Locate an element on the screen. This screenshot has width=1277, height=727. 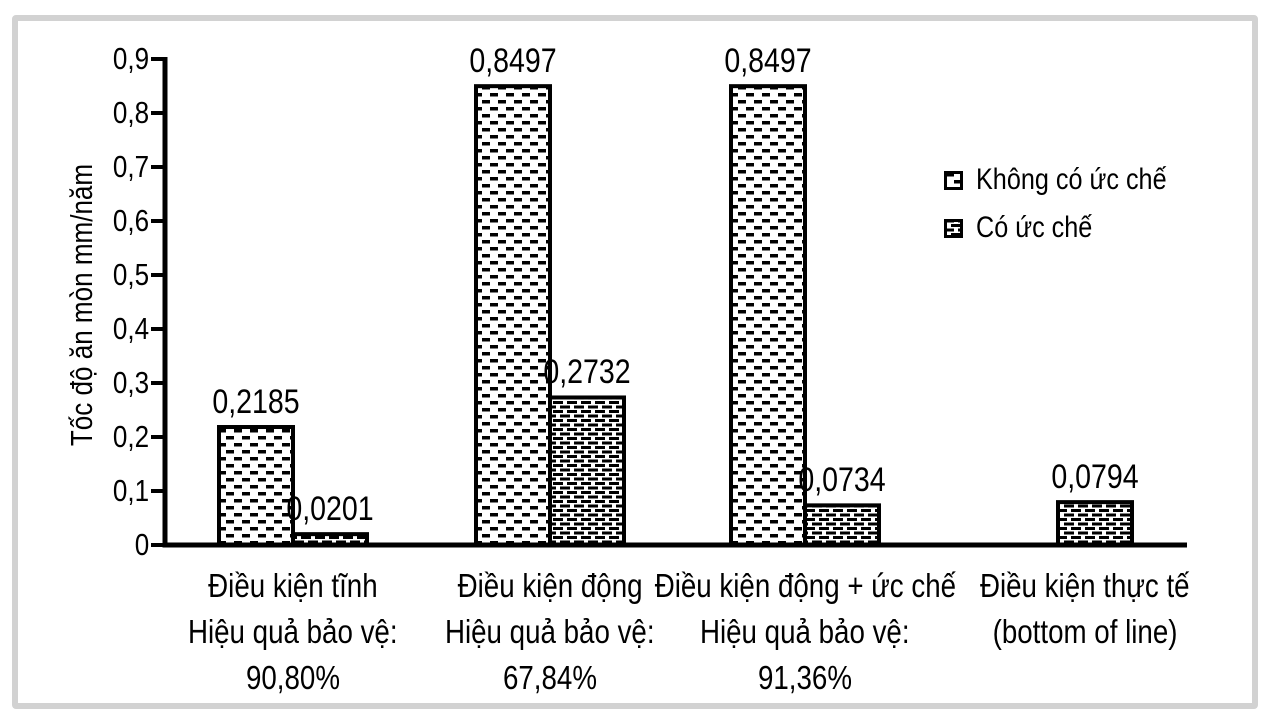
bar-value-label: 0,0734 is located at coordinates (842, 480).